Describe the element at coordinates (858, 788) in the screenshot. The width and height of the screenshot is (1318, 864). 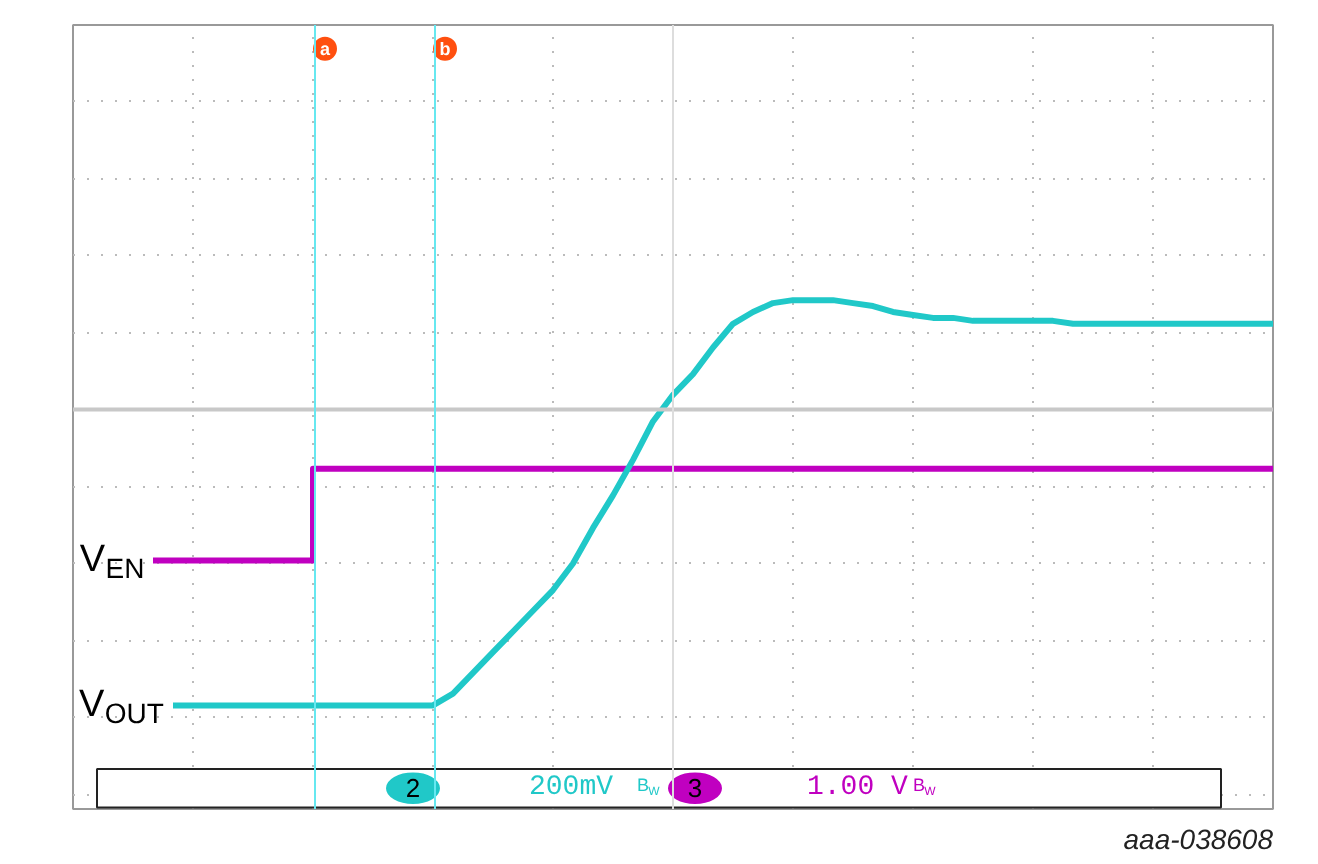
I see `text: 1.00 V` at that location.